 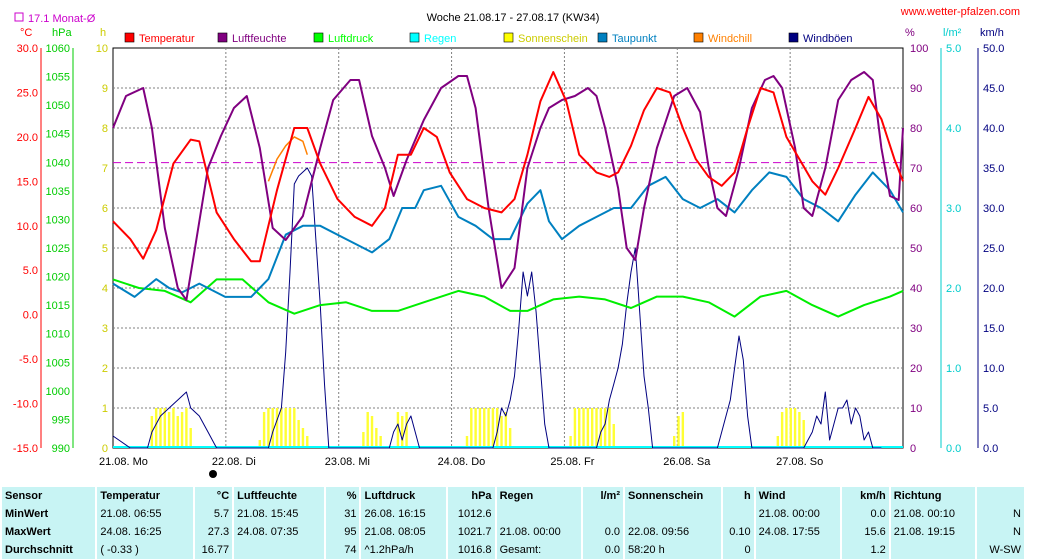 I want to click on press-tick-label: 1020, so click(x=58, y=278).